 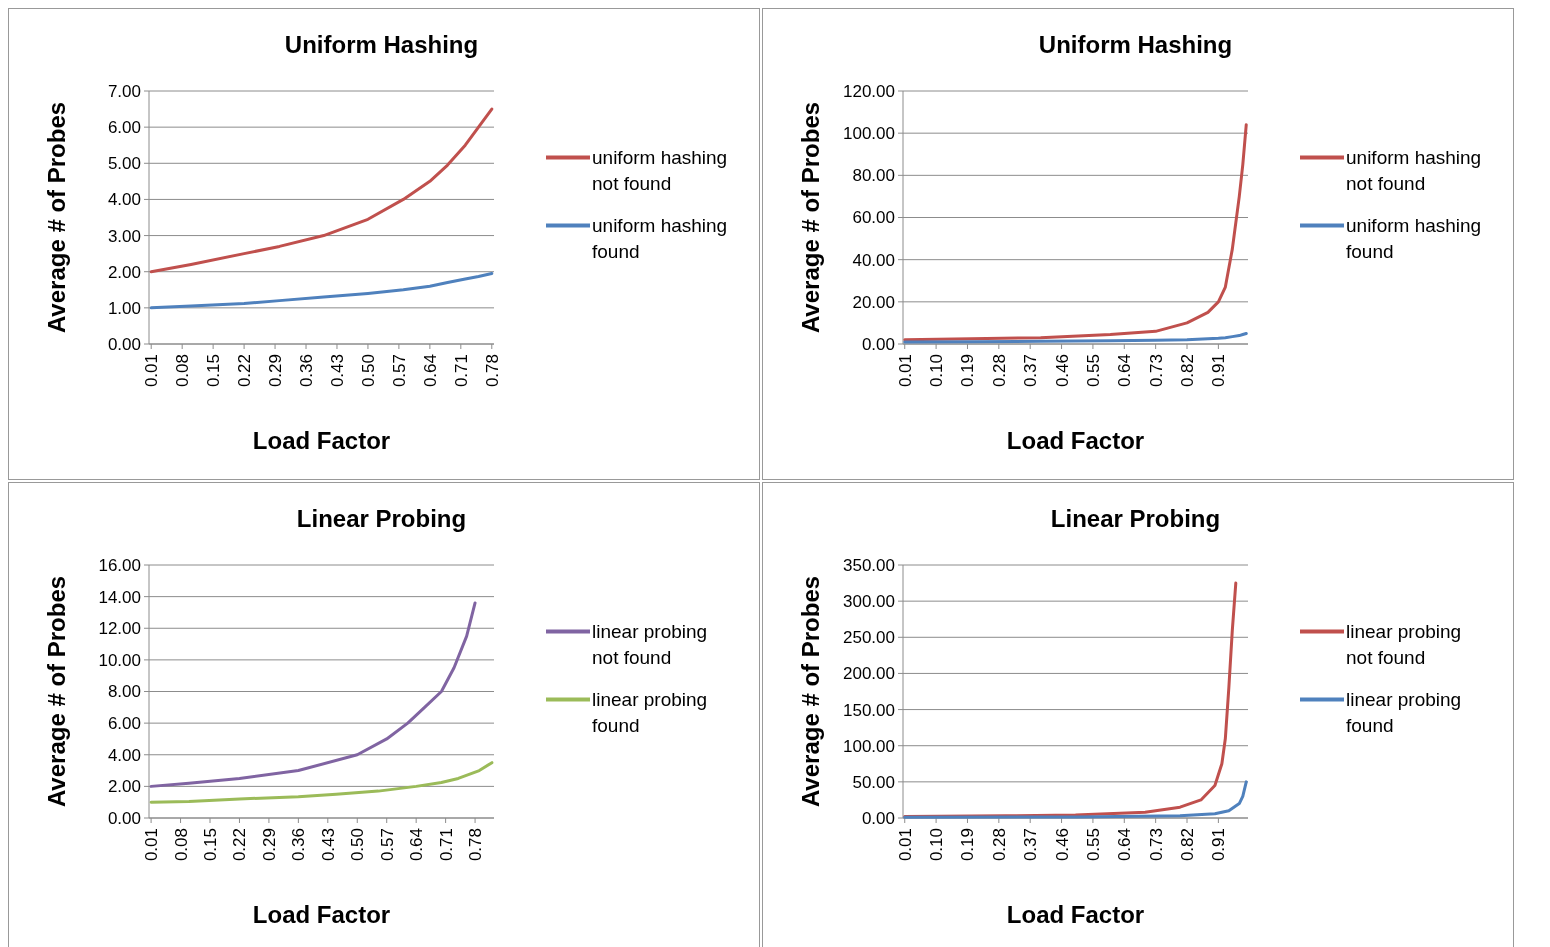 I want to click on line-series, so click(x=313, y=694).